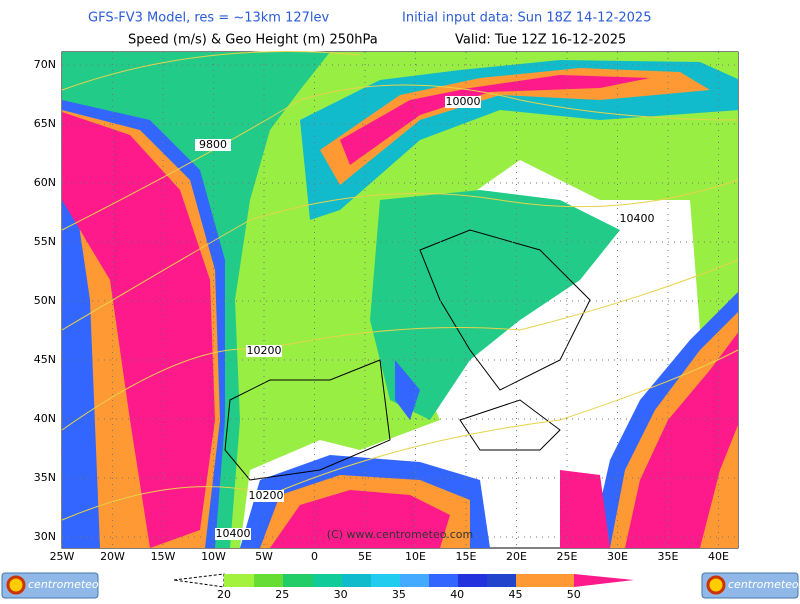 The height and width of the screenshot is (604, 800). What do you see at coordinates (314, 556) in the screenshot?
I see `lon-label: 0` at bounding box center [314, 556].